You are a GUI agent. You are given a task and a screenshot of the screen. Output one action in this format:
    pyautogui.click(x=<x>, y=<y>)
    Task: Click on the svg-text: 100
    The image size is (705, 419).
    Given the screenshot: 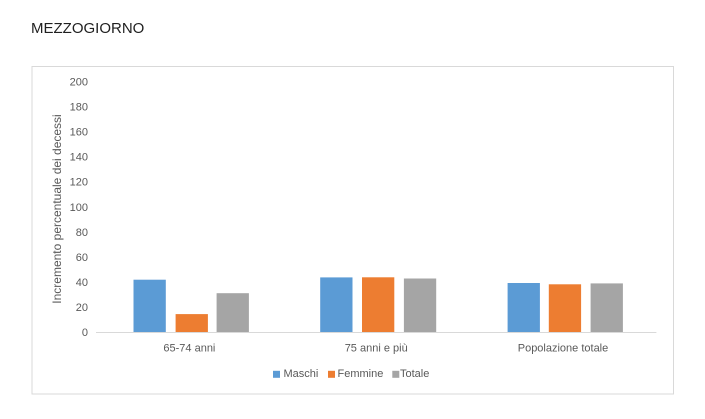 What is the action you would take?
    pyautogui.click(x=79, y=208)
    